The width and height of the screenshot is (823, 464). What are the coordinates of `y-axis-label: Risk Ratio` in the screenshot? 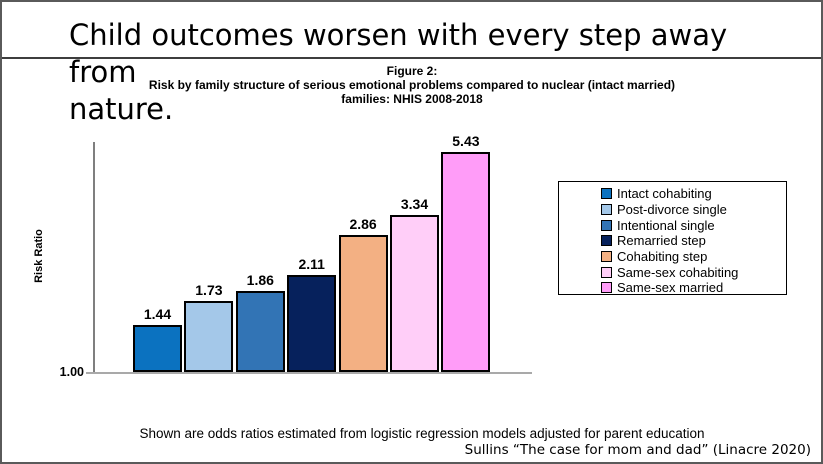 It's located at (39, 256).